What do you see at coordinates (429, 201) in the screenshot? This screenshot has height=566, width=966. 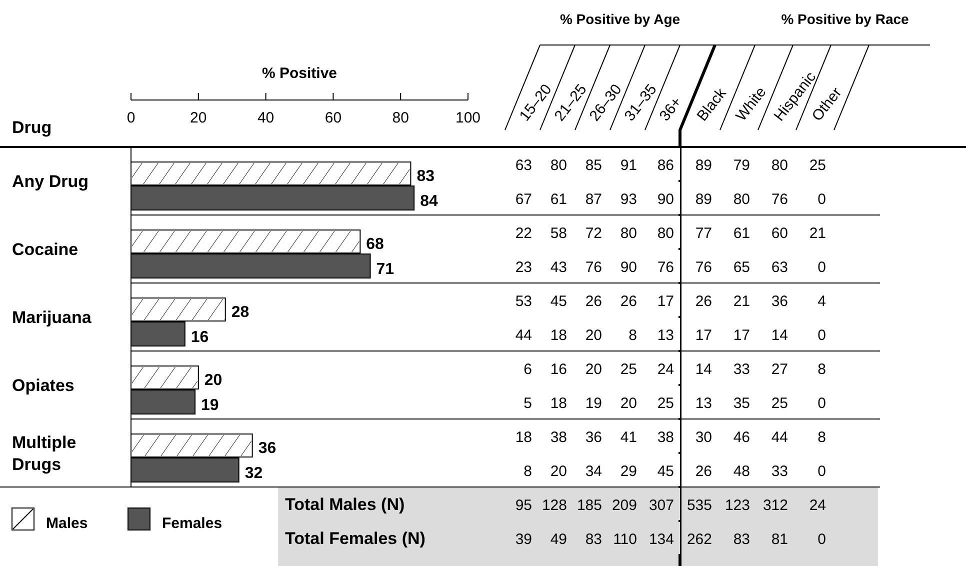 I see `data-label: 84` at bounding box center [429, 201].